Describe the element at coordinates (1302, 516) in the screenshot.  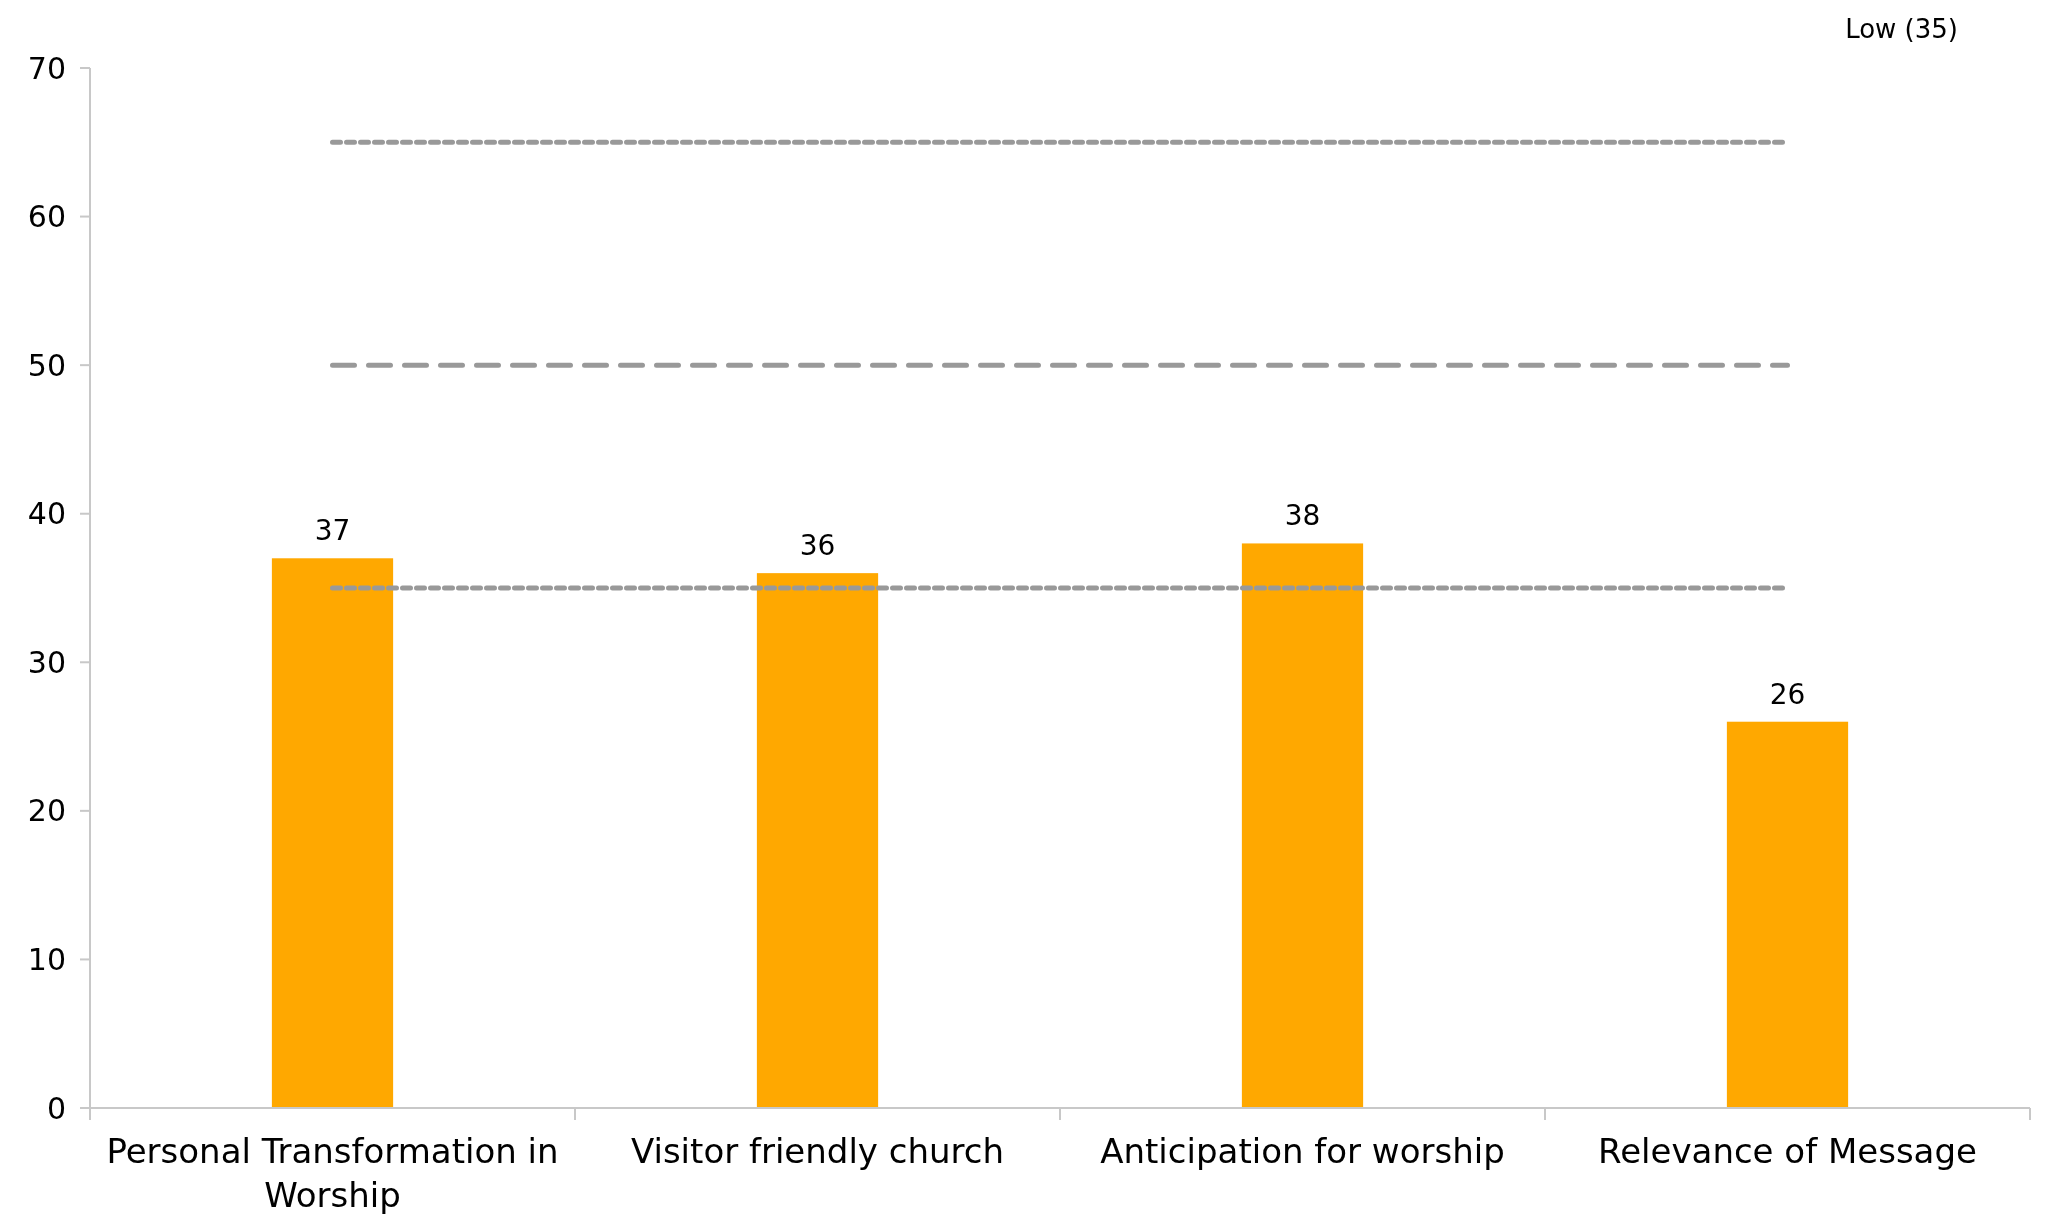
I see `data-label: 38` at that location.